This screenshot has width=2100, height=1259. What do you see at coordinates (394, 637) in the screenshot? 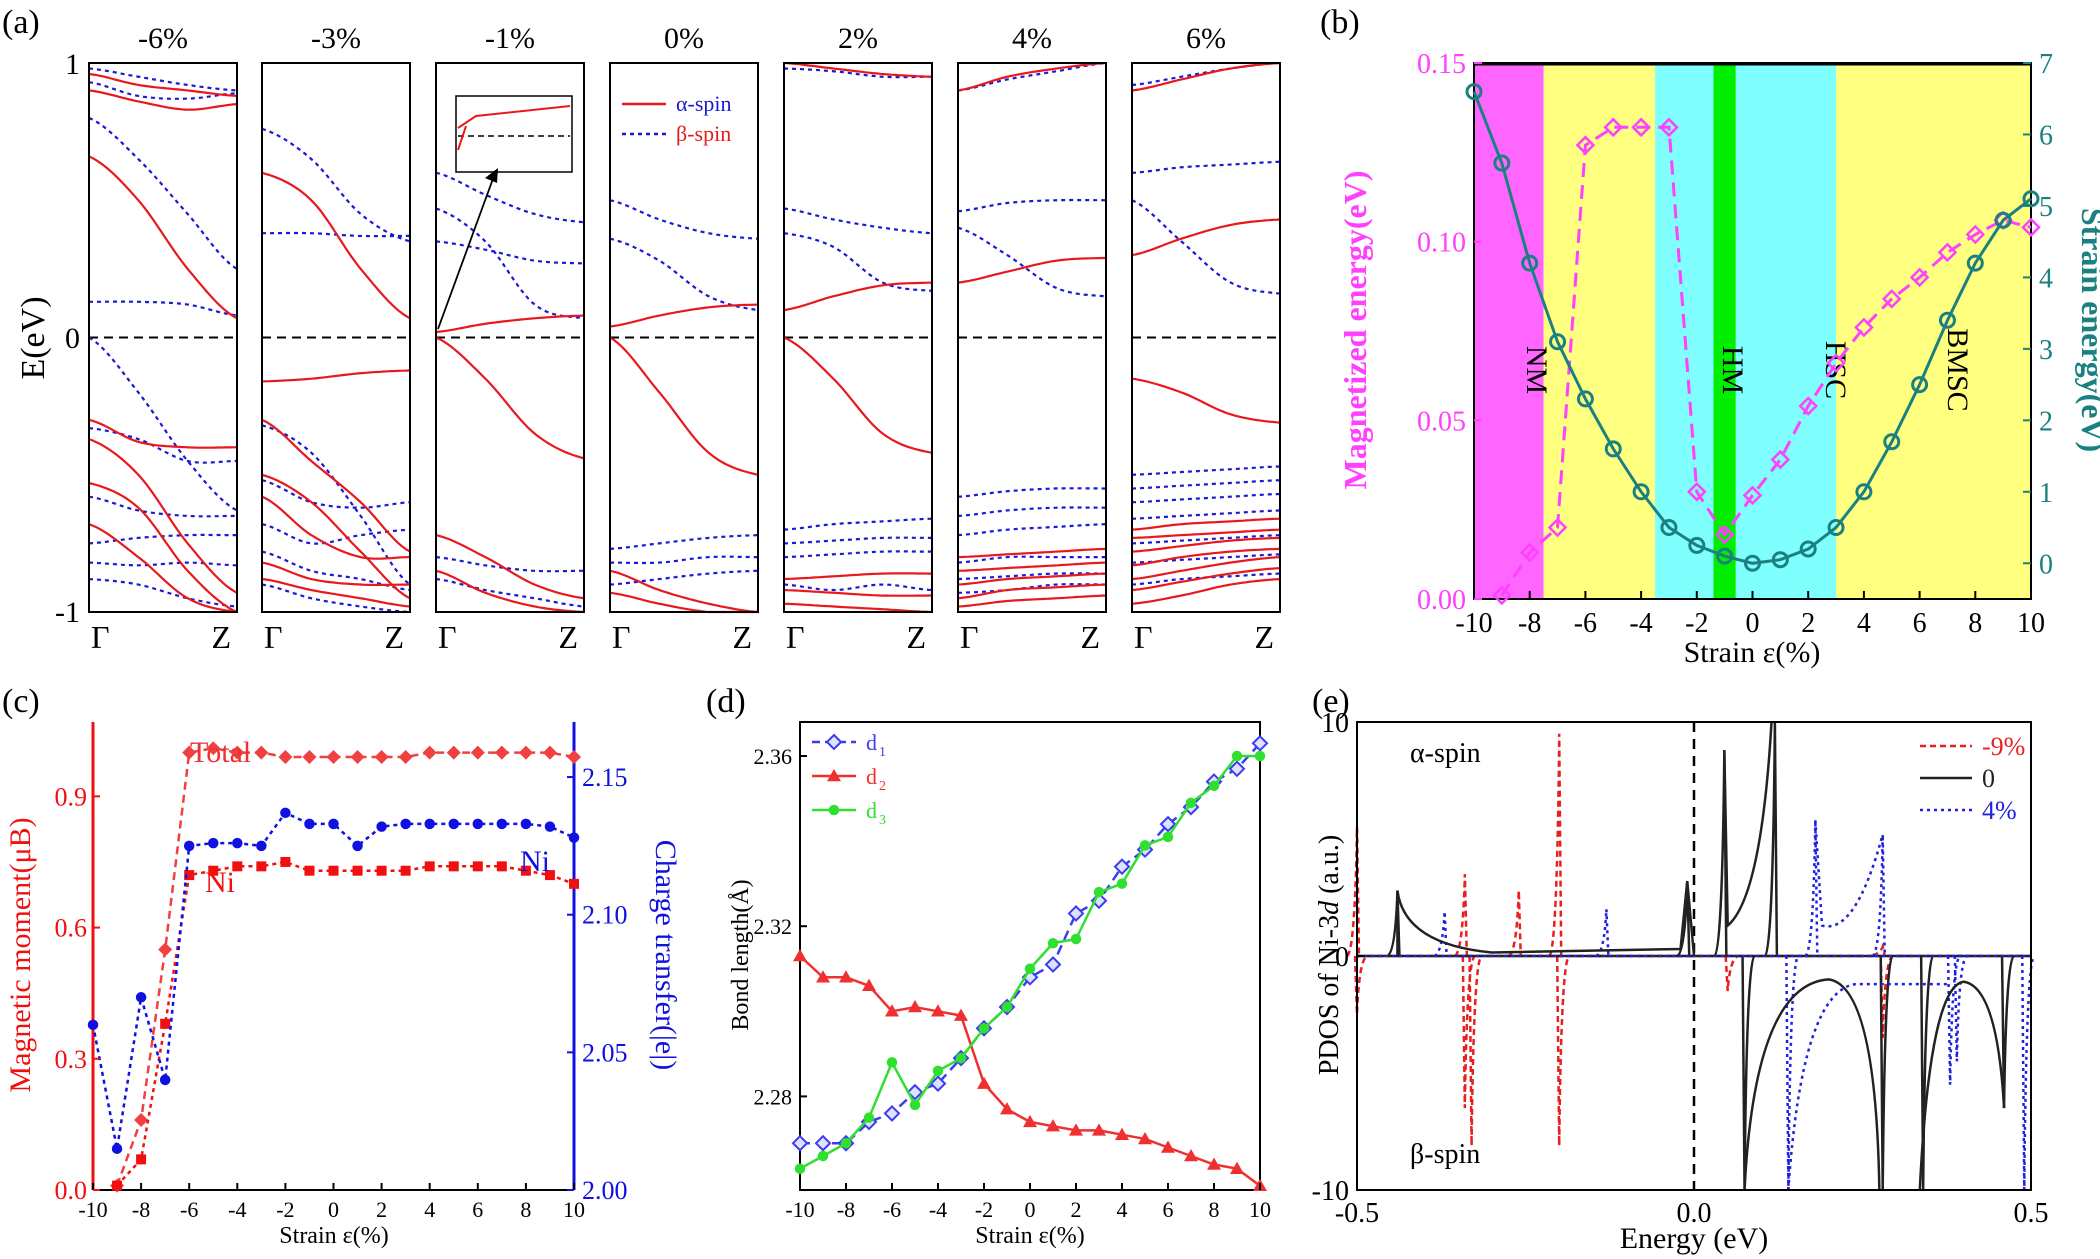
I see `x-tick-label: Z` at bounding box center [394, 637].